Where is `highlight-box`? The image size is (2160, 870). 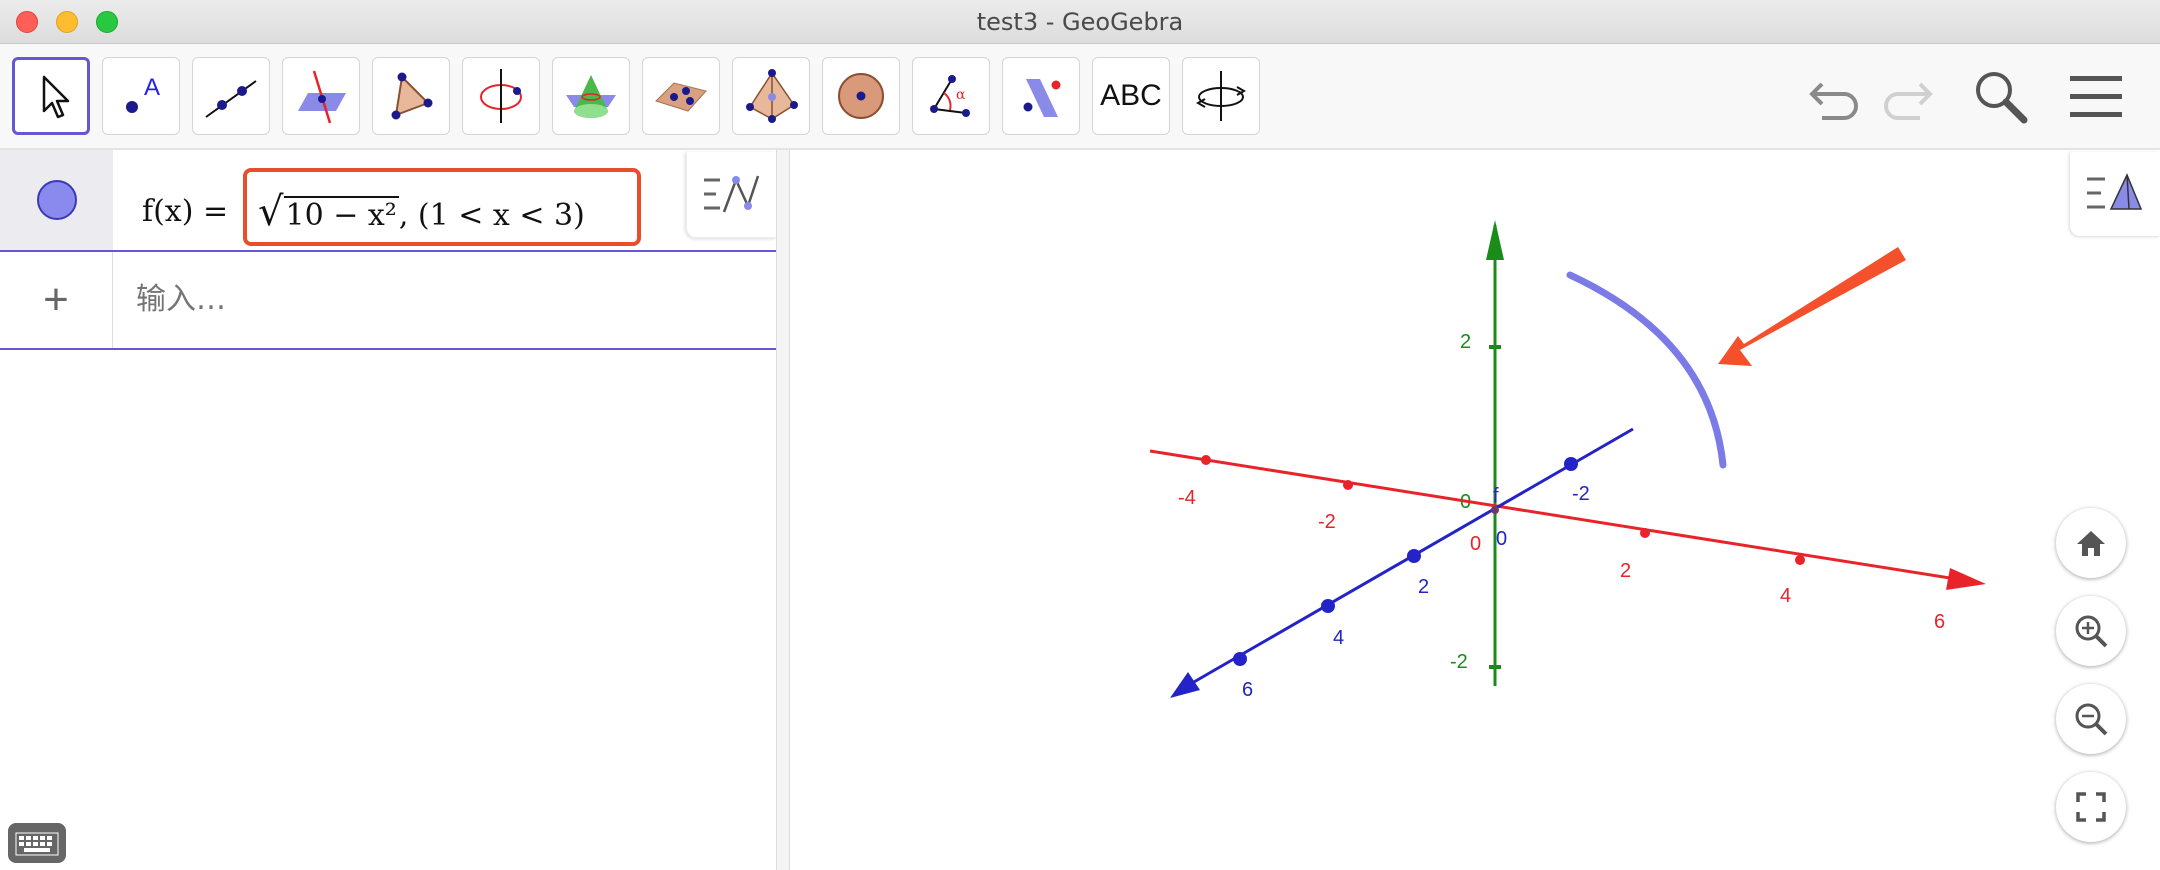
highlight-box is located at coordinates (442, 207).